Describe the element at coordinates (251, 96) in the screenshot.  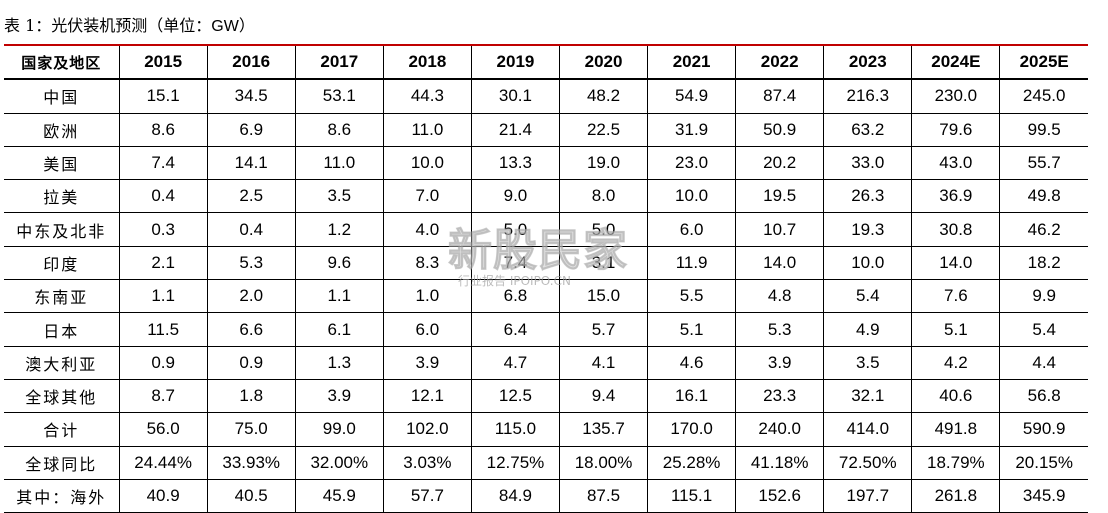
I see `table-cell: 34.5` at that location.